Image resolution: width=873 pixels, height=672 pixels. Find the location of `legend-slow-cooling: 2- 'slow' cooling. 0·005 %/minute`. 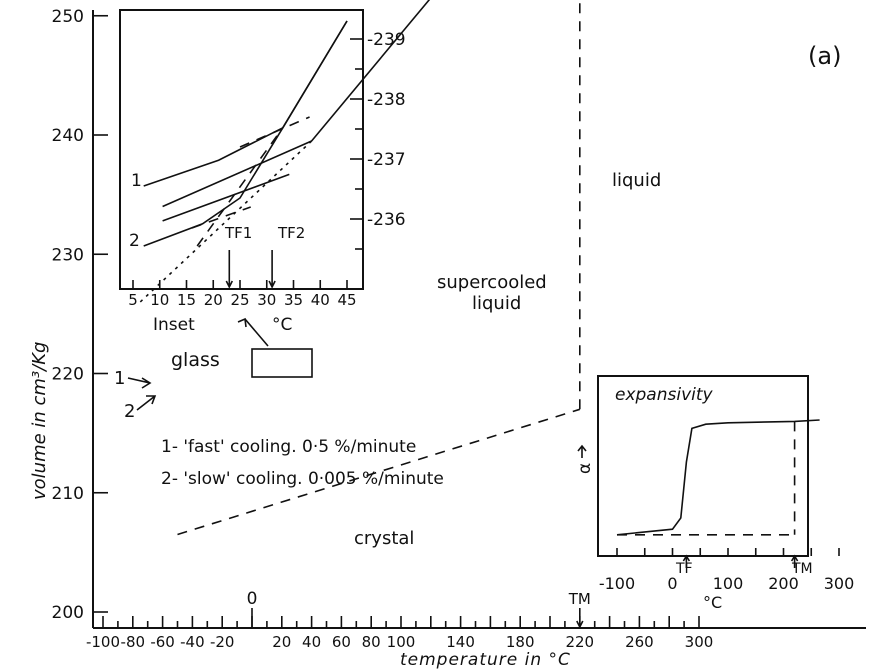

legend-slow-cooling: 2- 'slow' cooling. 0·005 %/minute is located at coordinates (302, 479).